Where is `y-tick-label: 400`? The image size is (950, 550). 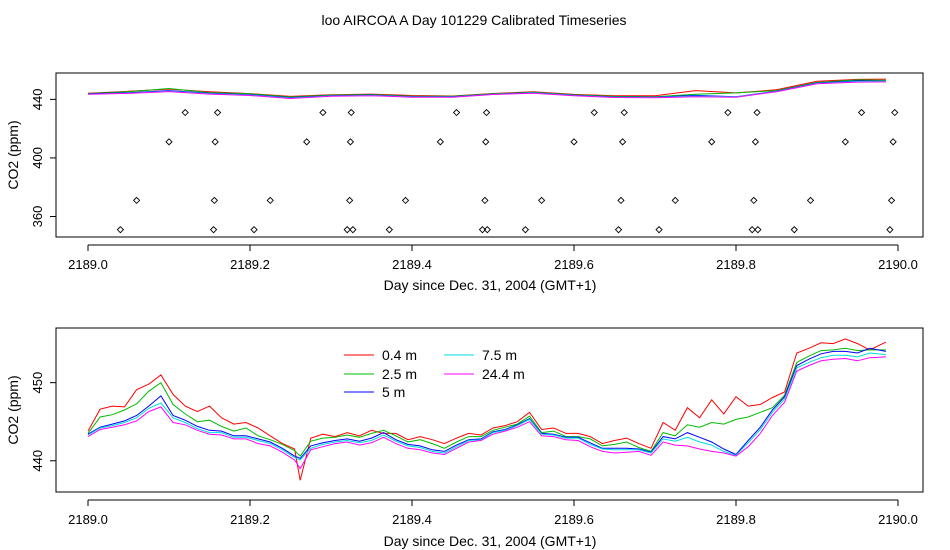 y-tick-label: 400 is located at coordinates (37, 158).